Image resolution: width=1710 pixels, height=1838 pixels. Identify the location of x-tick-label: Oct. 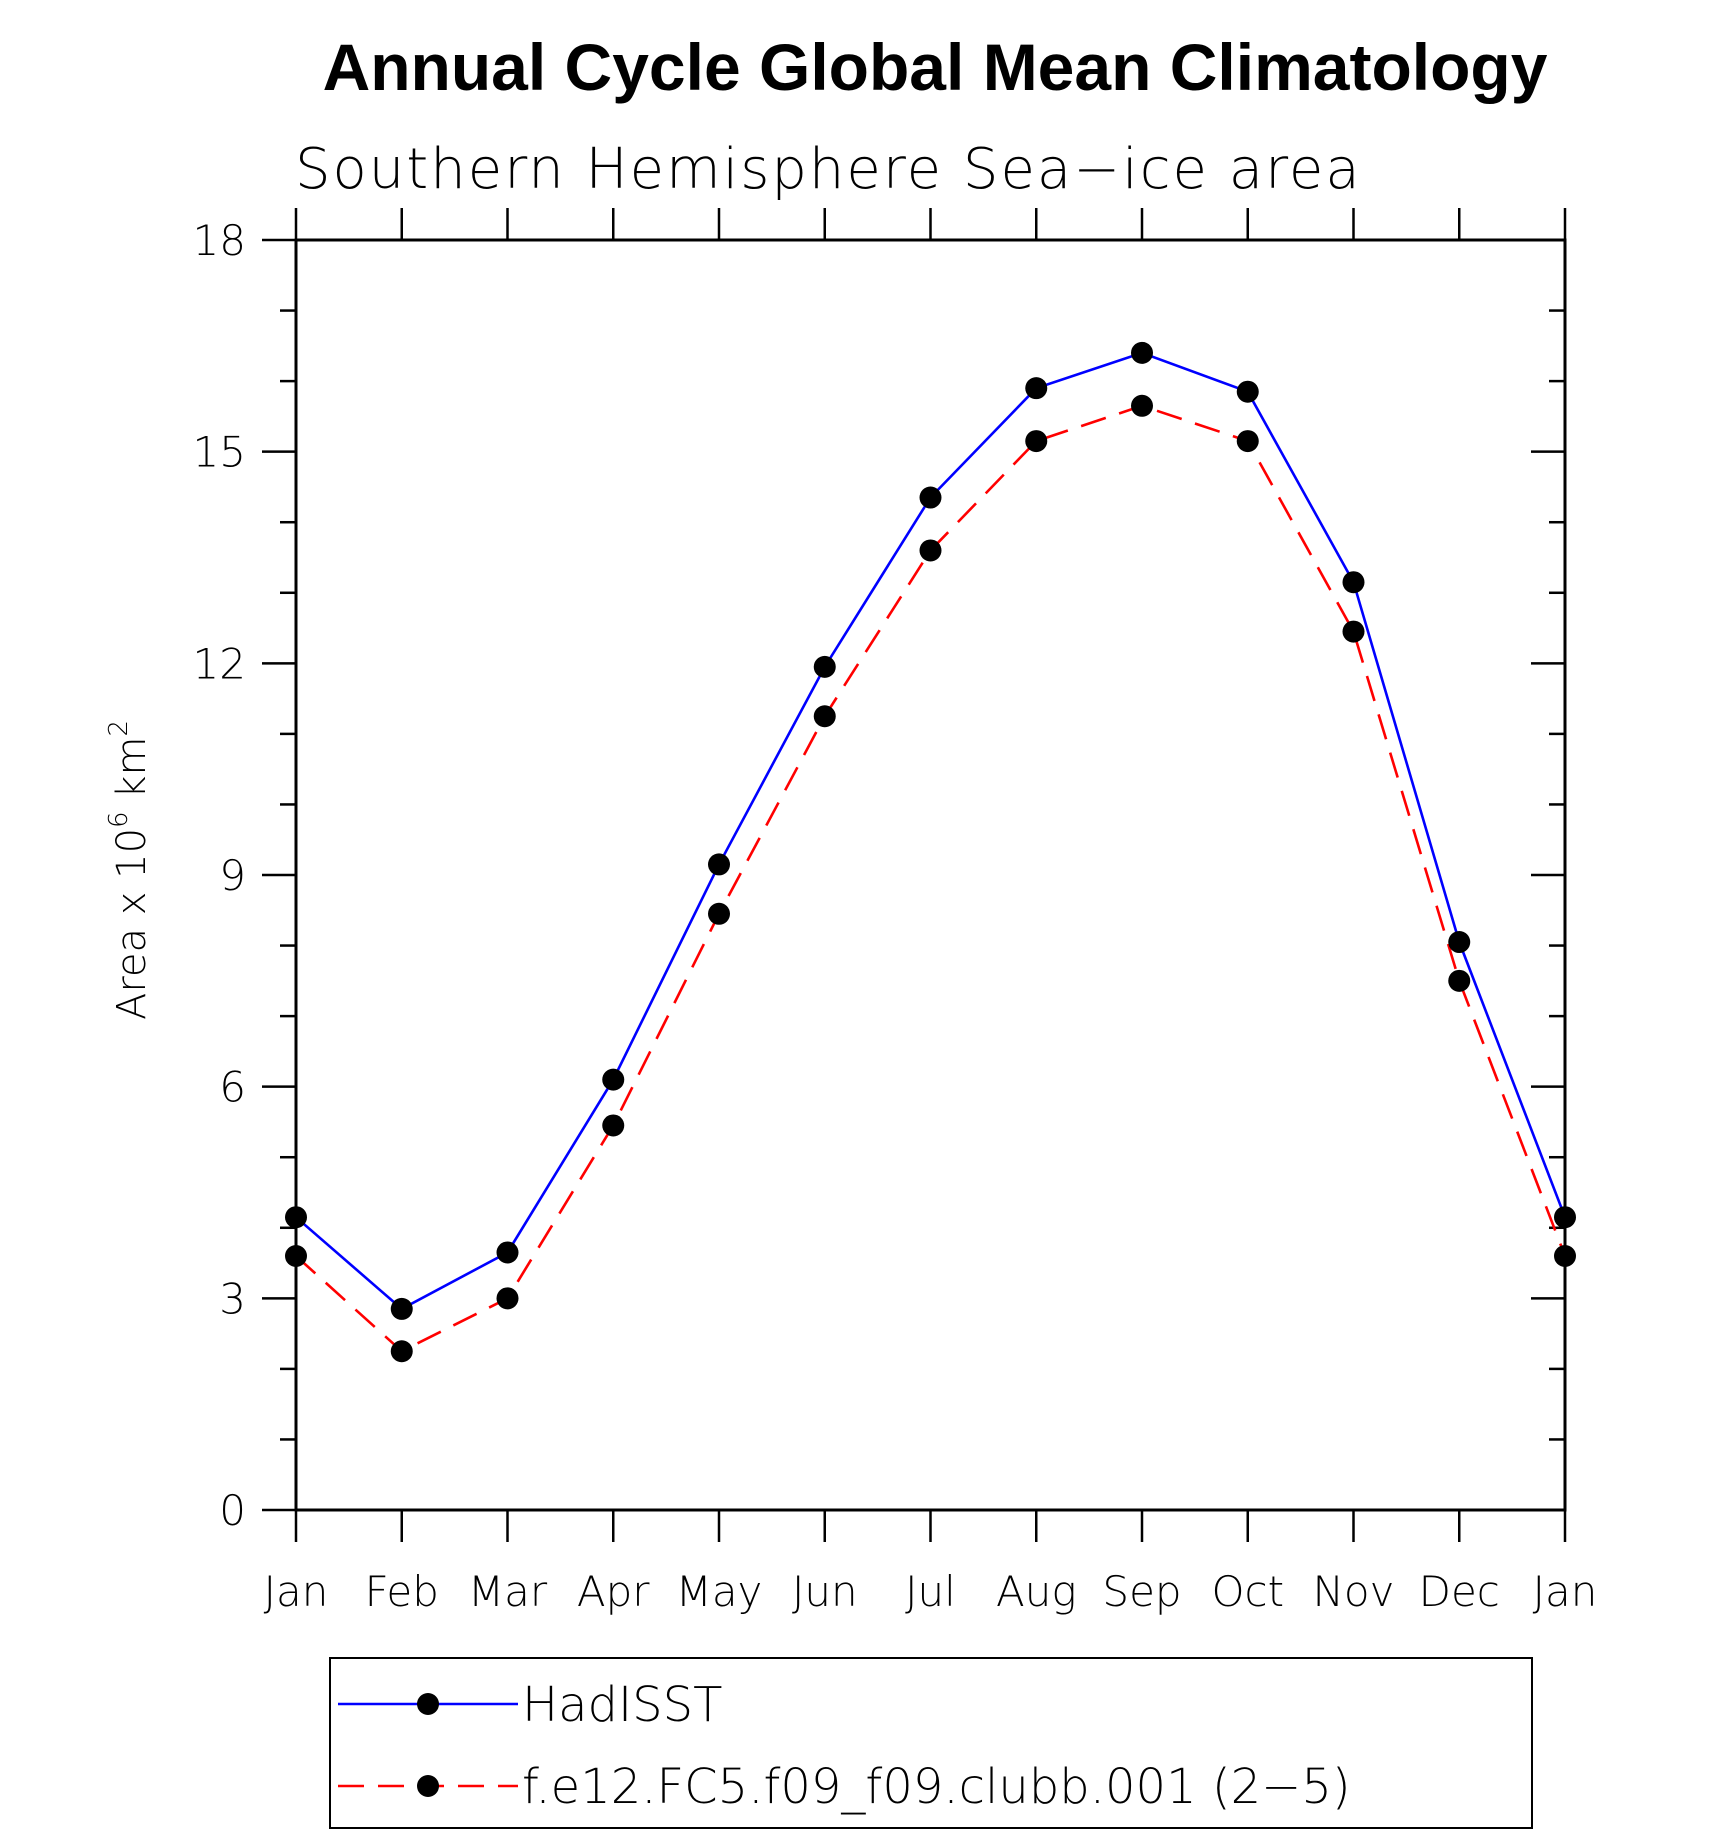
(1247, 1591).